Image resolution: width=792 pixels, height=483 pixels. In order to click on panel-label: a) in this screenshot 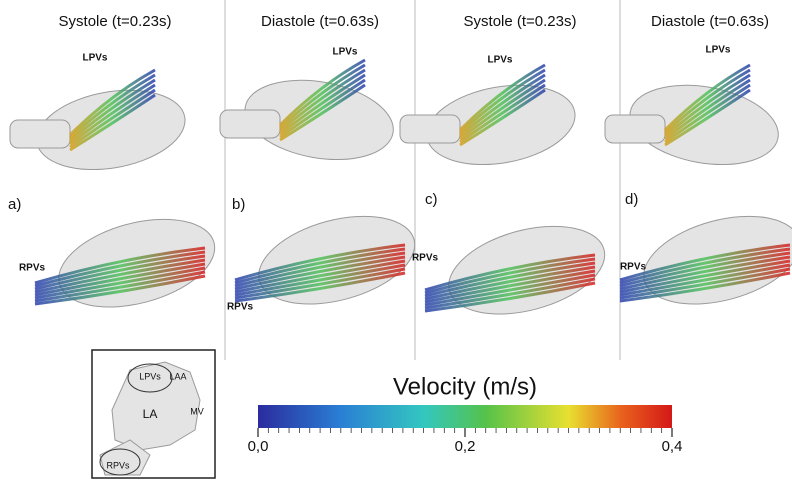, I will do `click(14, 204)`.